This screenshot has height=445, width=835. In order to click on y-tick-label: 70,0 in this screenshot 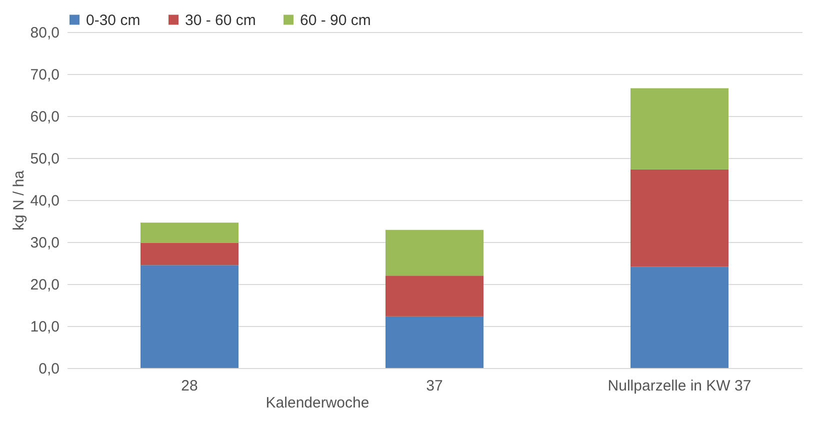, I will do `click(45, 75)`.